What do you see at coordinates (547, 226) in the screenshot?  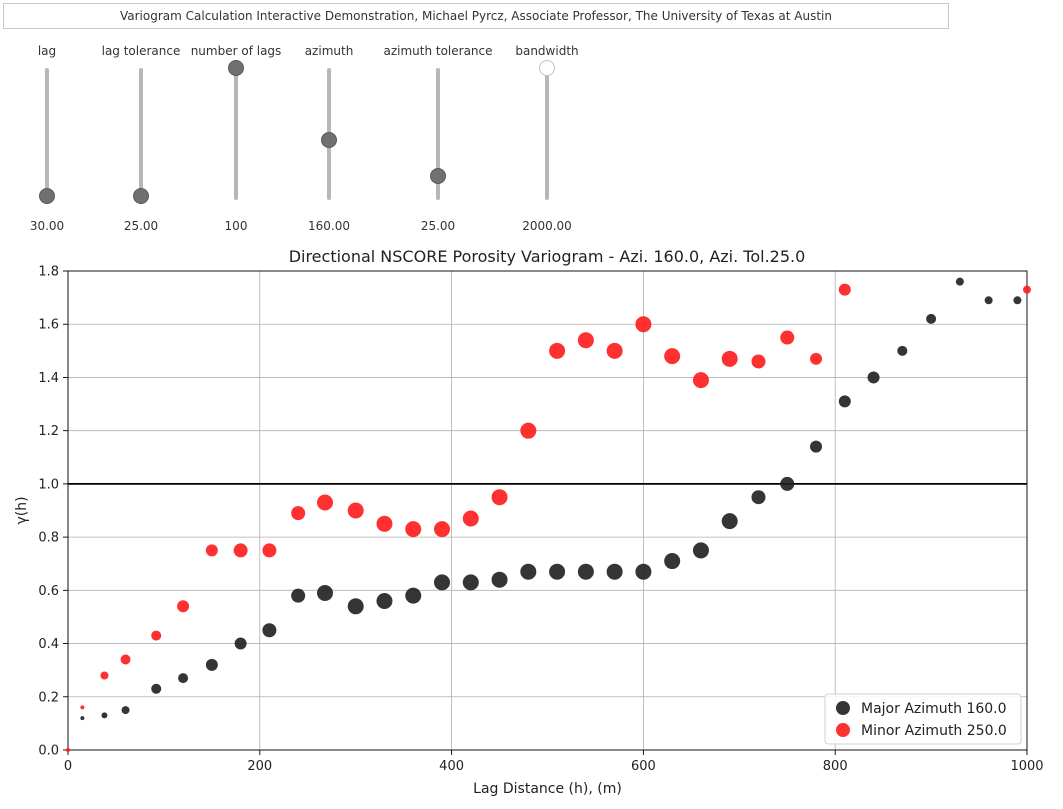 I see `bandwidth-slider-value: 2000.00` at bounding box center [547, 226].